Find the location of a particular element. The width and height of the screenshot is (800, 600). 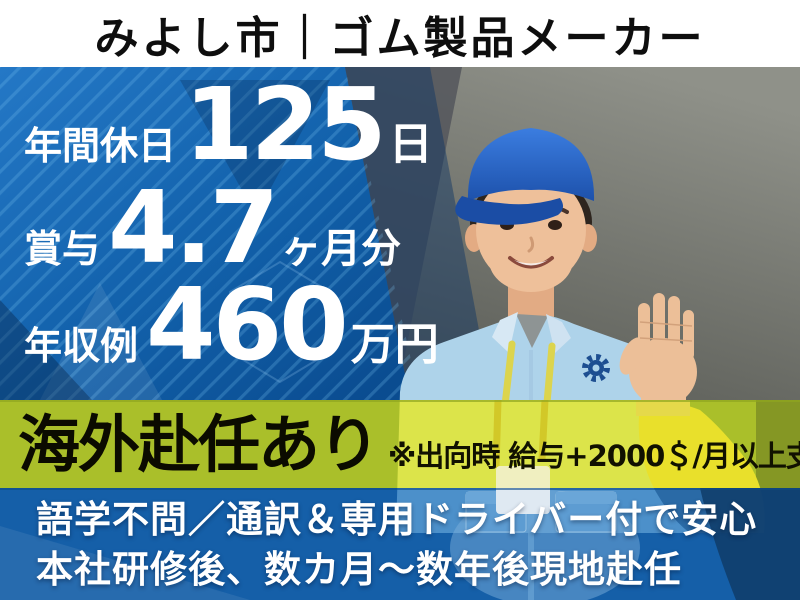

worker-cap is located at coordinates (525, 176).